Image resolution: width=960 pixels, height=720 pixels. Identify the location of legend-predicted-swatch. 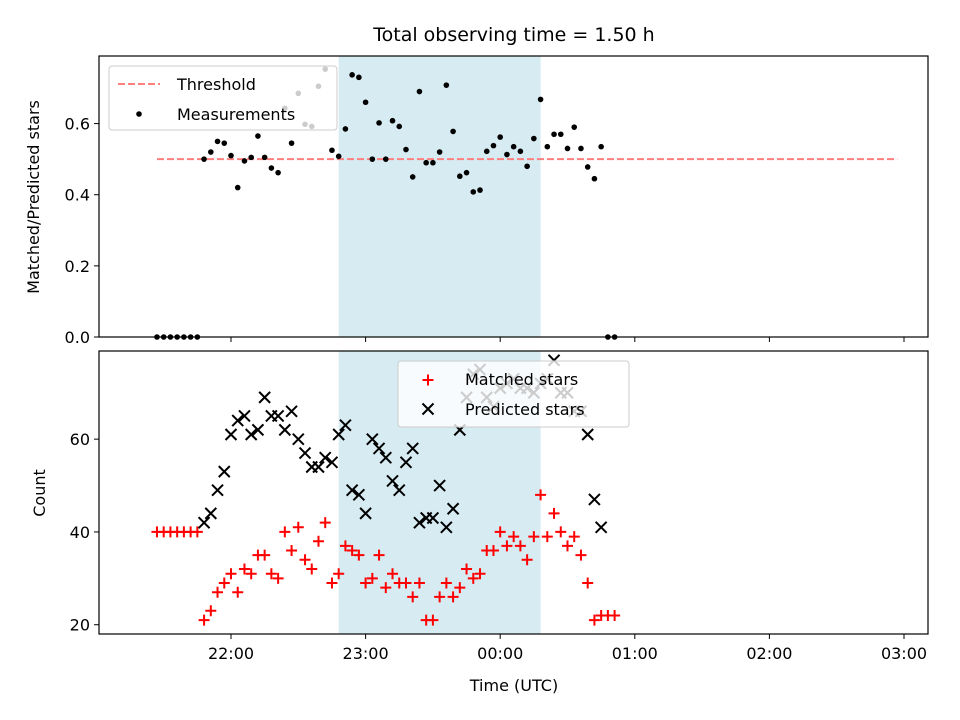
(428, 409).